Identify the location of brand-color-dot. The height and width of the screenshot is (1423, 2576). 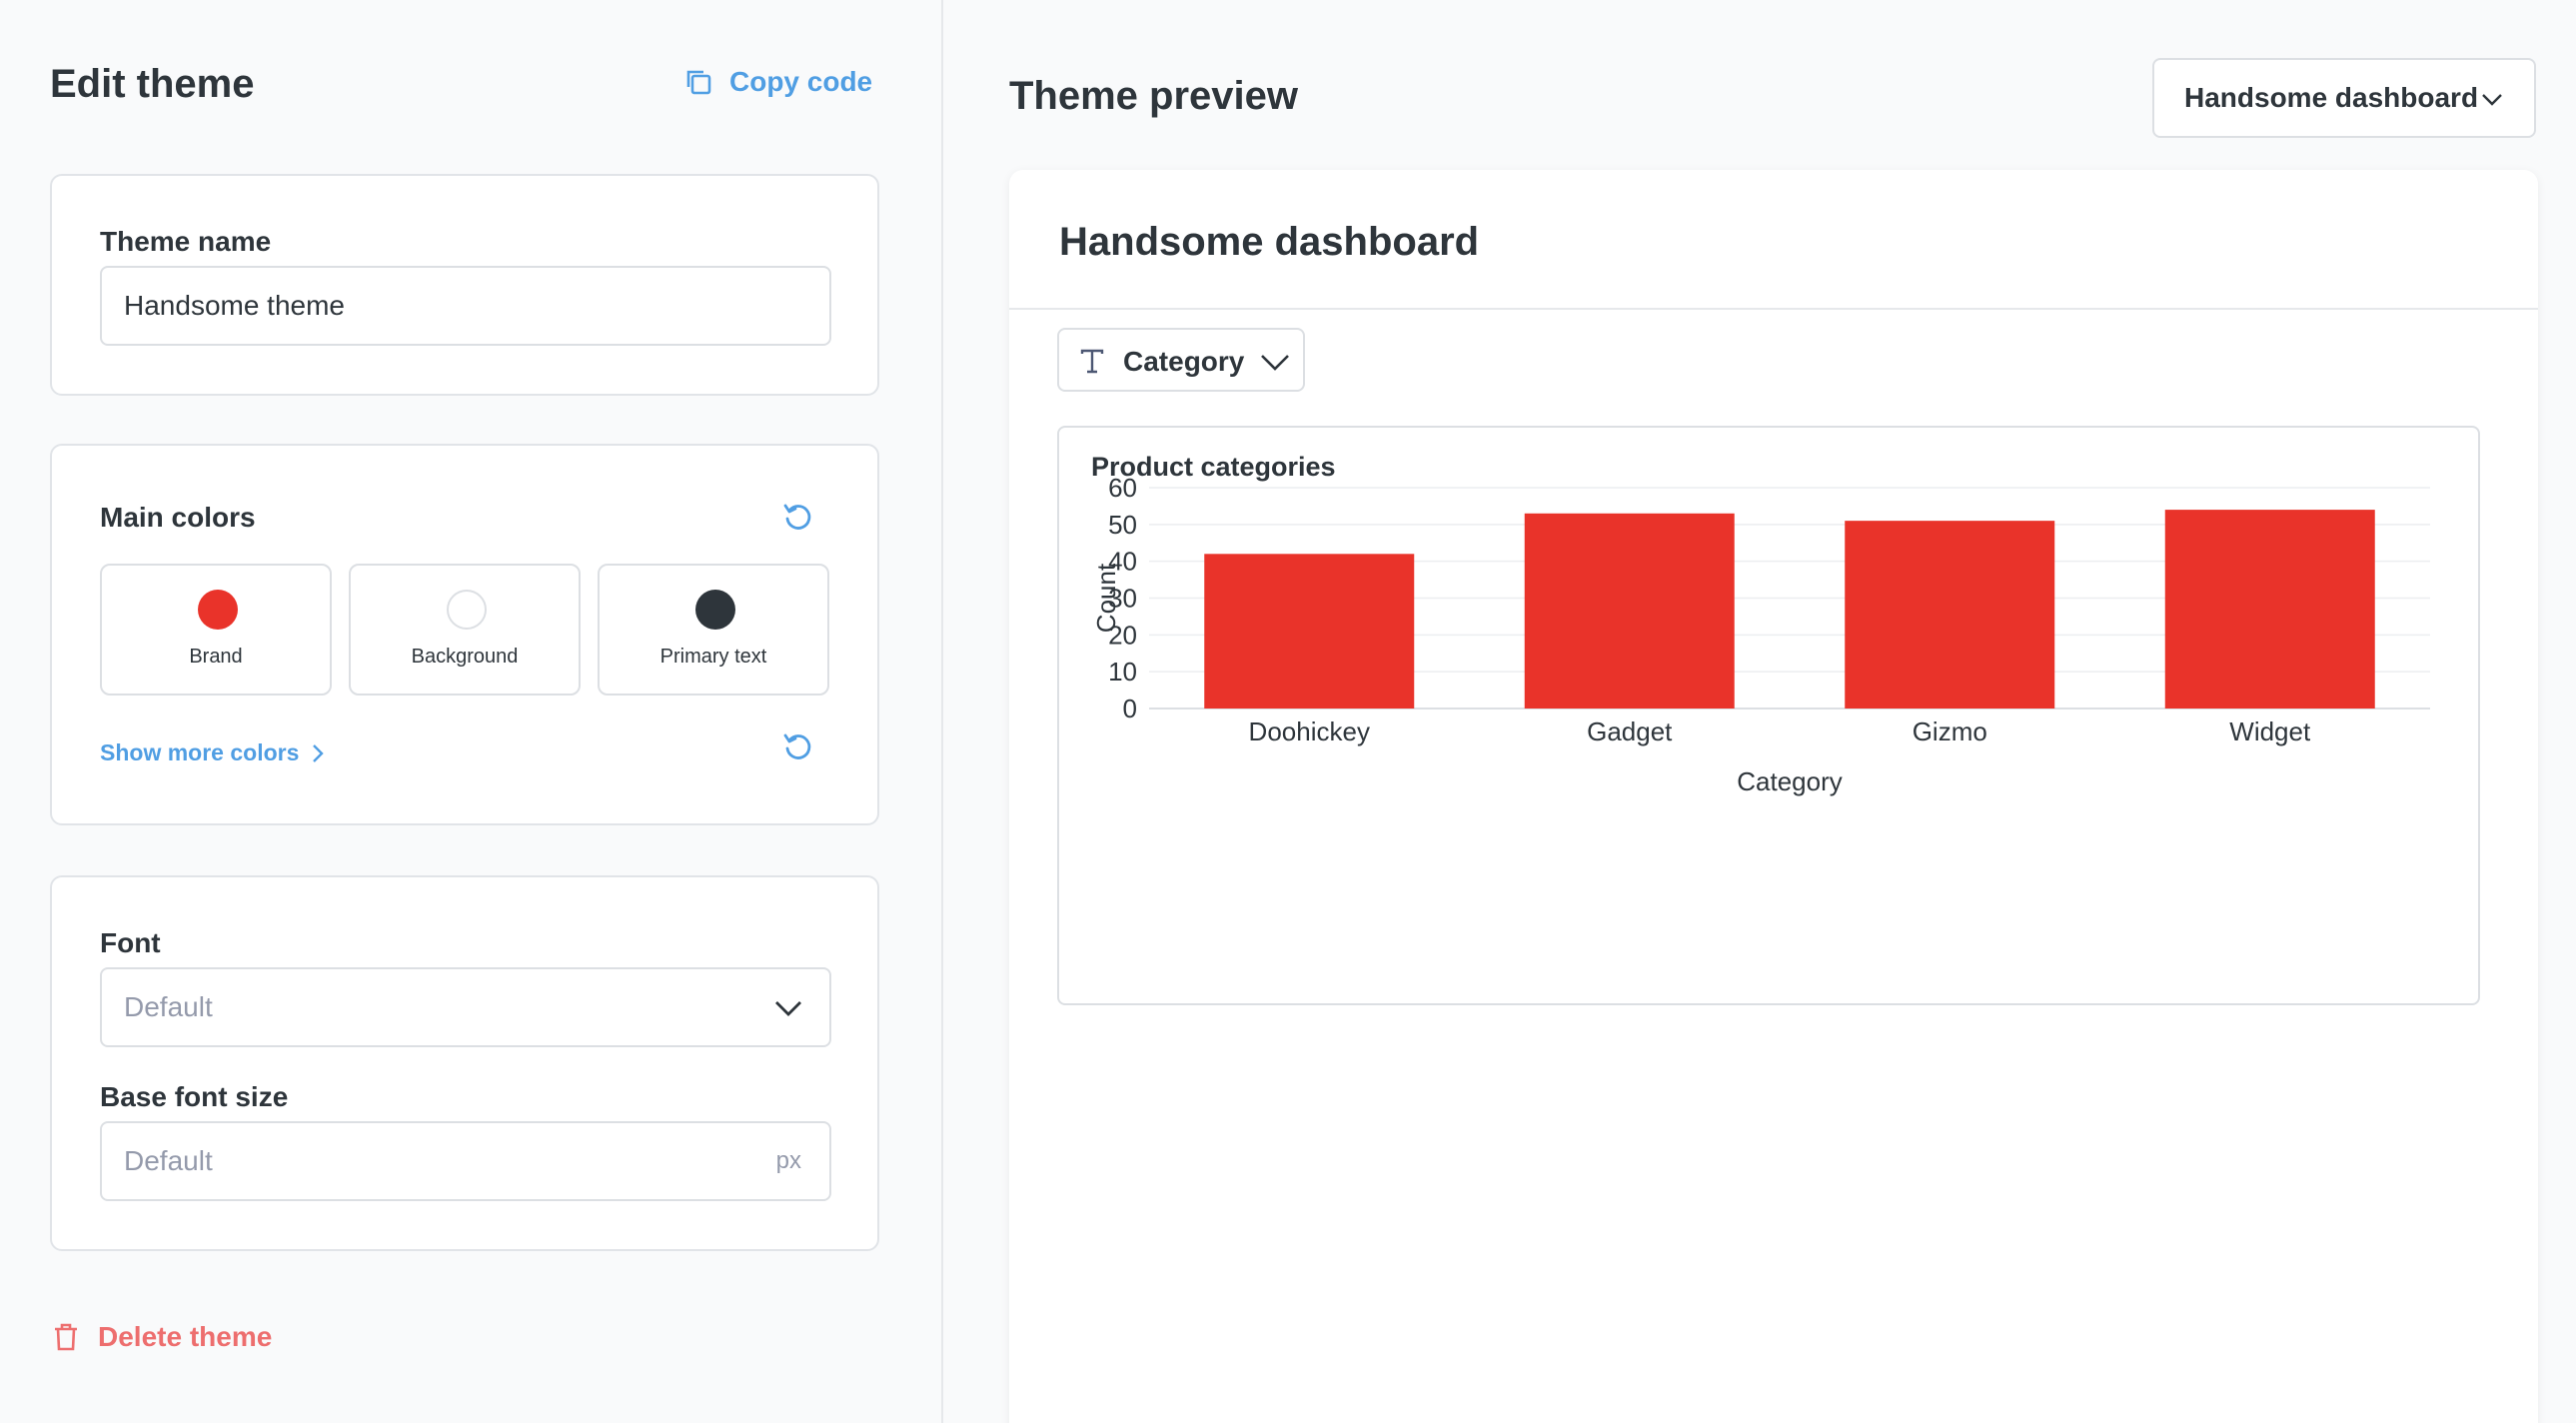
(218, 610).